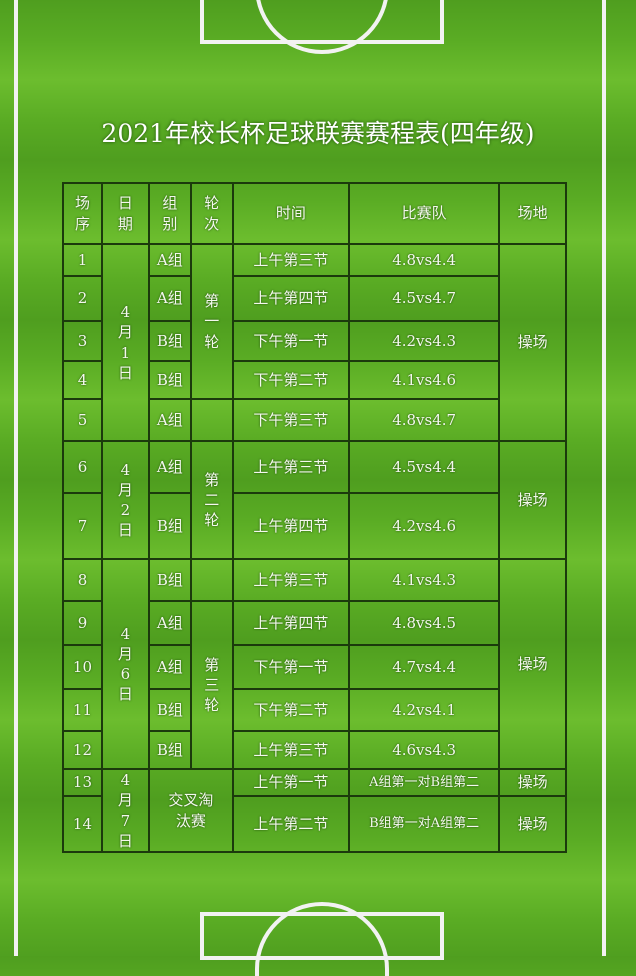 The image size is (636, 976). What do you see at coordinates (82, 782) in the screenshot?
I see `seq-cell: 13` at bounding box center [82, 782].